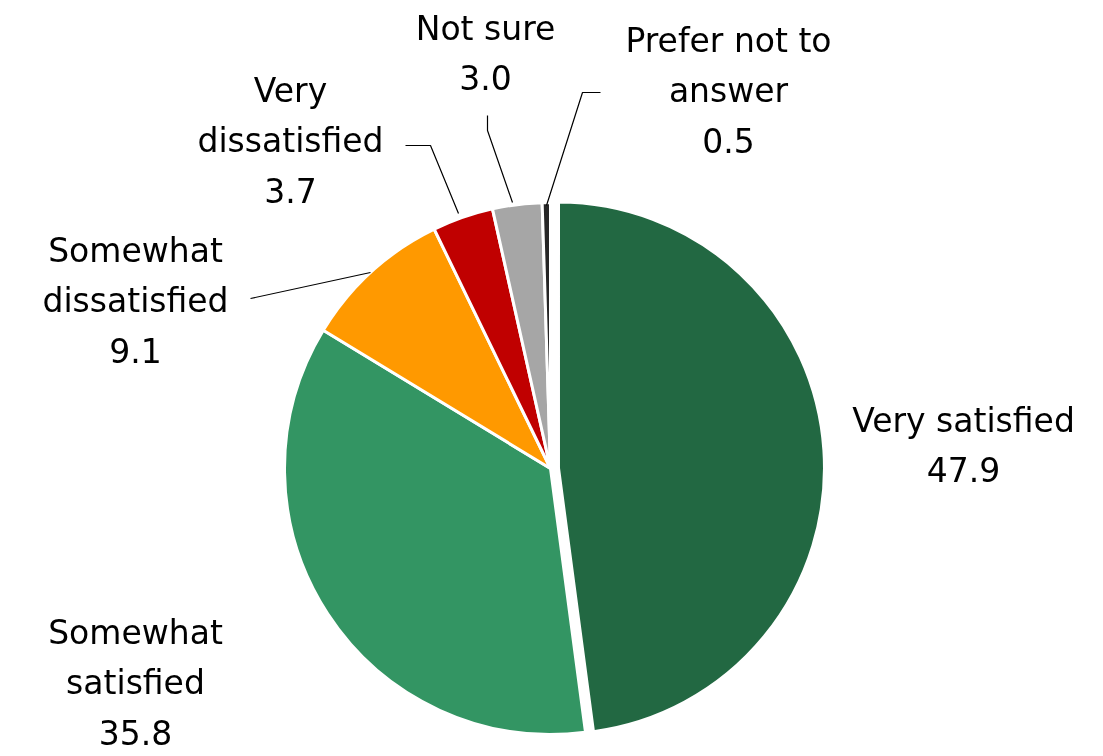  I want to click on slice-label: Somewhat satisfied, so click(135, 657).